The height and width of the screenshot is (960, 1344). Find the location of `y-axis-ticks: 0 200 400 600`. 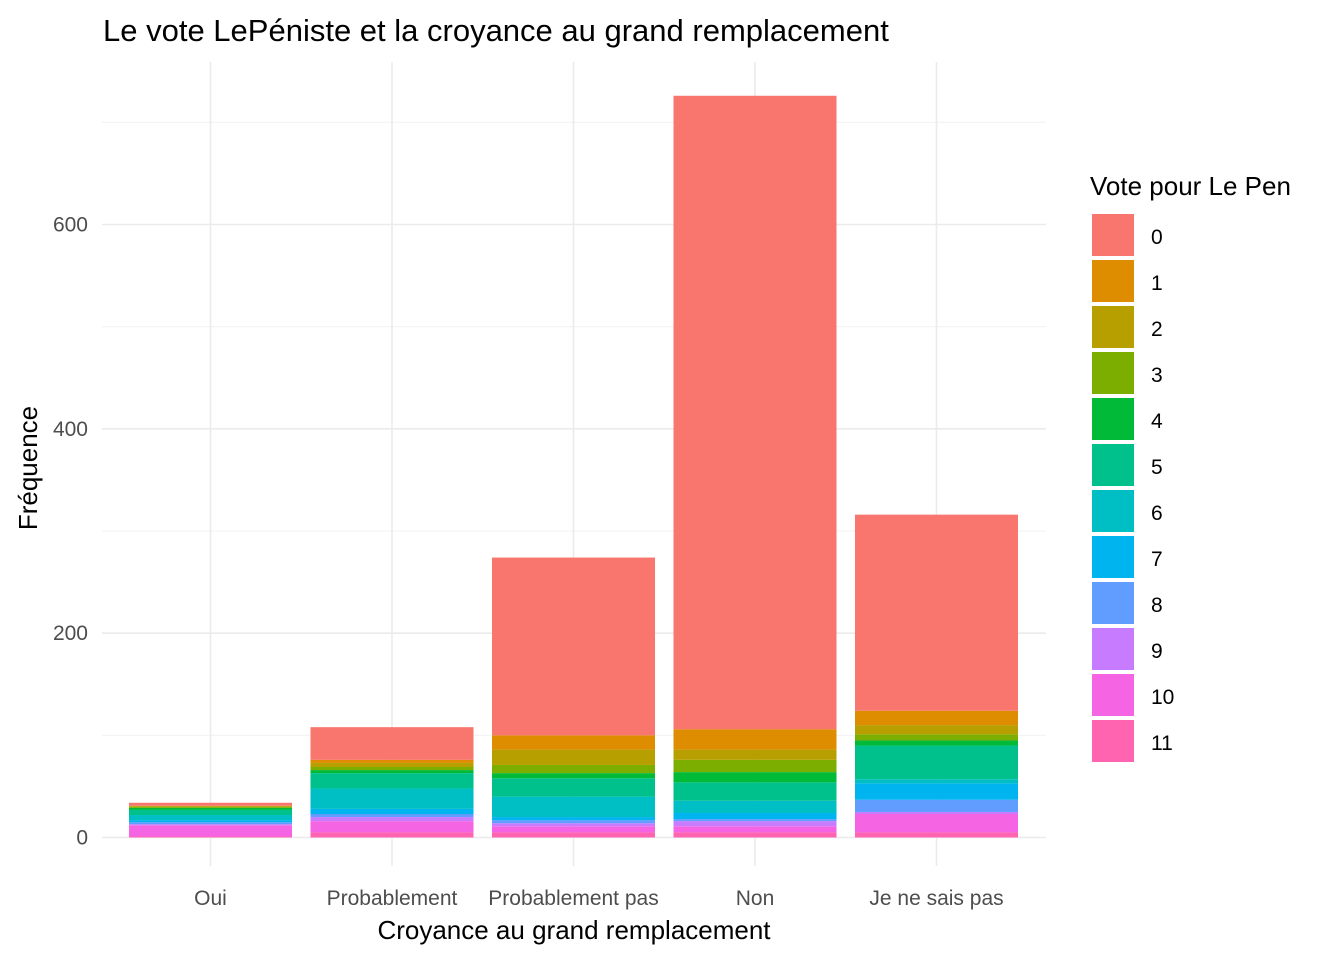

y-axis-ticks: 0 200 400 600 is located at coordinates (70, 532).